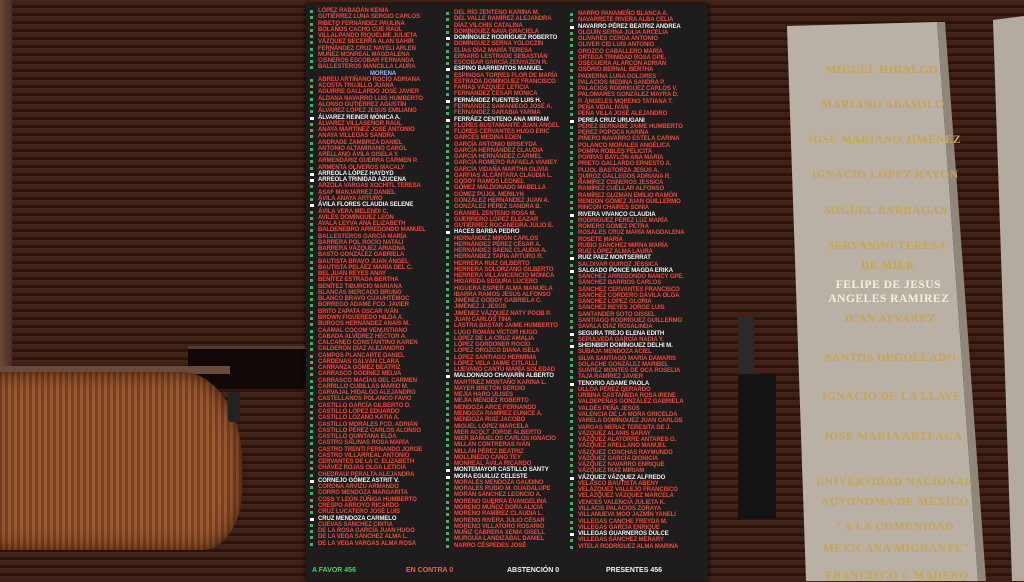 Image resolution: width=1024 pixels, height=582 pixels. I want to click on legislator-row: DEL RÍO ZENTENO KARINA M., so click(502, 13).